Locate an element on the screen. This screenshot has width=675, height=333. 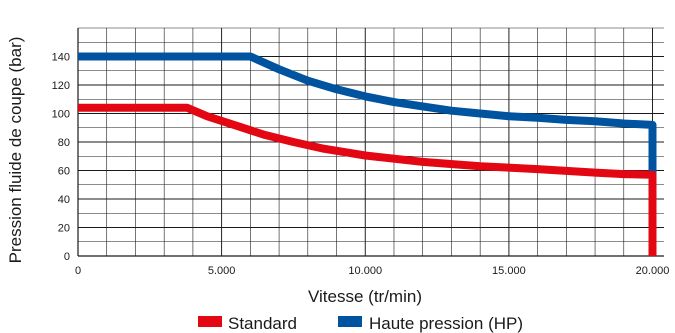
x-tick-label: 0 is located at coordinates (78, 271).